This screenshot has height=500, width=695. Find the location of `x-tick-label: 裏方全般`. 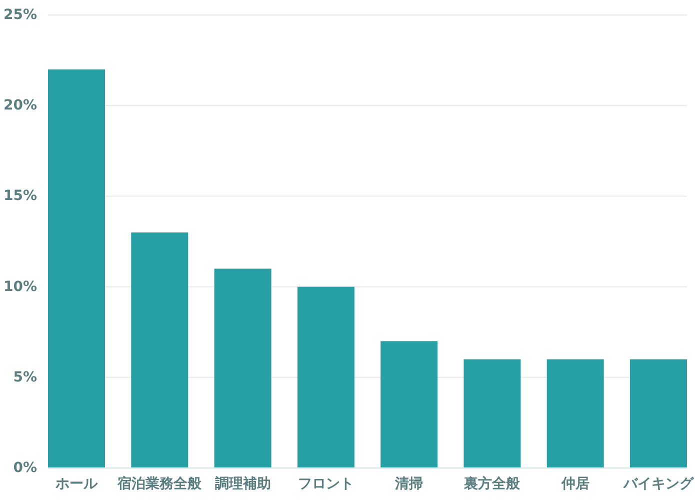

x-tick-label: 裏方全般 is located at coordinates (492, 483).